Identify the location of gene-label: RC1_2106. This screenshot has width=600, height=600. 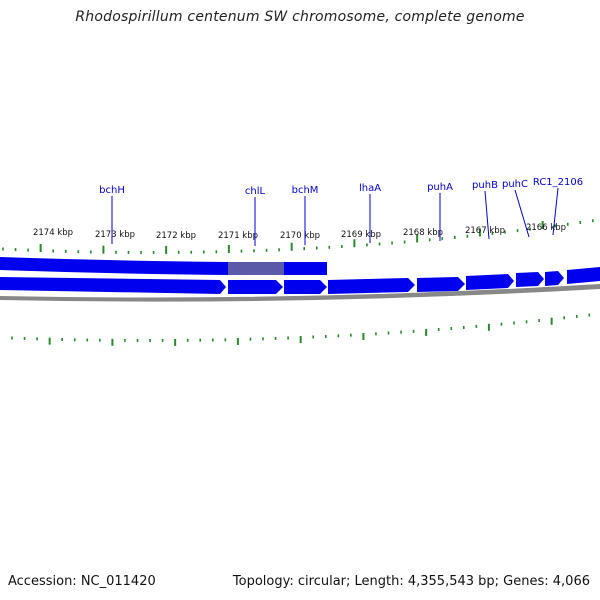
(558, 182).